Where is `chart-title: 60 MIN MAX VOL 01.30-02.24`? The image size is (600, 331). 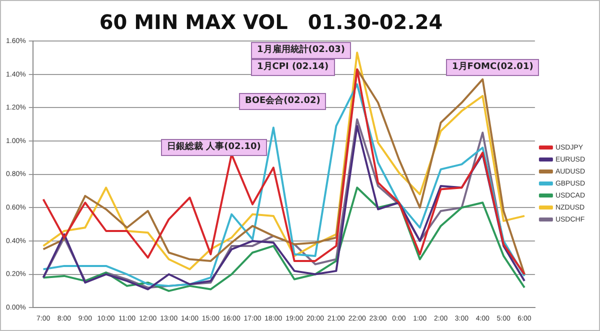
chart-title: 60 MIN MAX VOL 01.30-02.24 is located at coordinates (271, 22).